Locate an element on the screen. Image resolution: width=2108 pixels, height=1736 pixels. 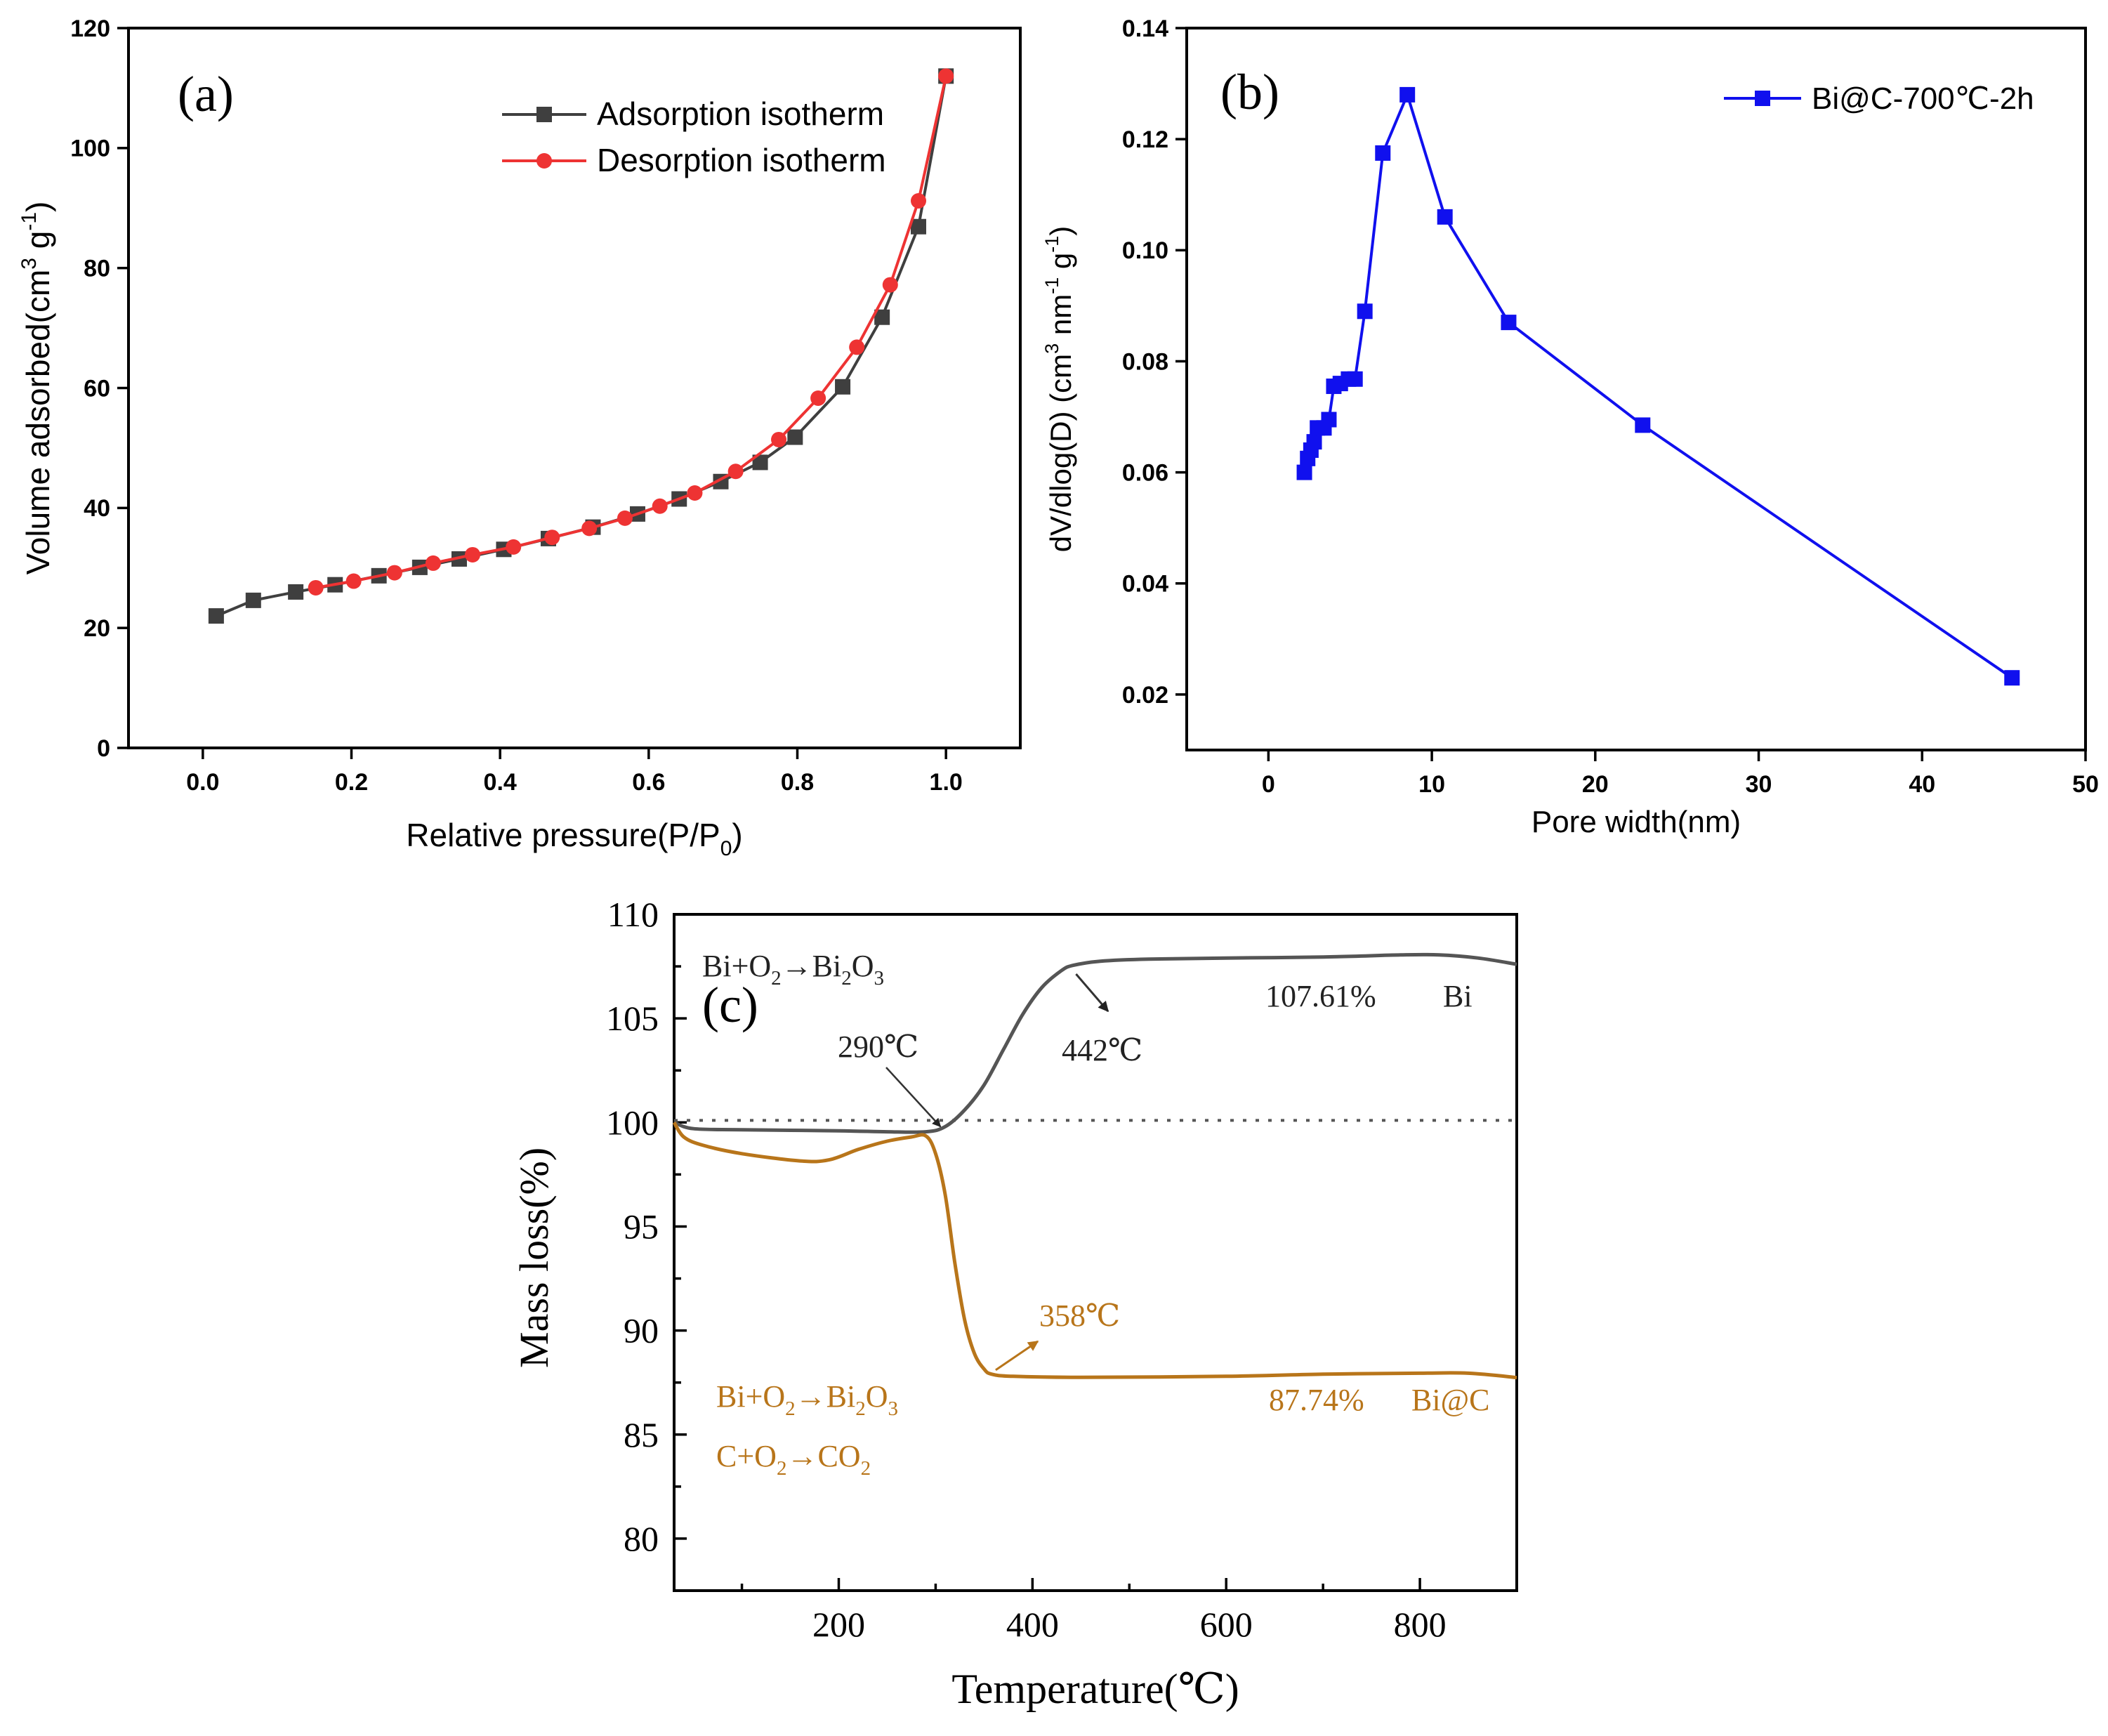
panel-c-bi-reaction-part-2: →Bi is located at coordinates (812, 966).